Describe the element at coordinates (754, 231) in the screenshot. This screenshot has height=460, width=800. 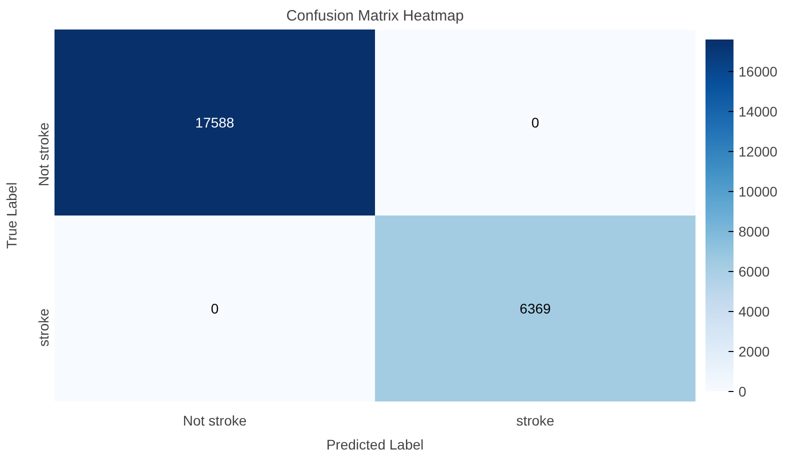
I see `color-bar-label: 8000` at that location.